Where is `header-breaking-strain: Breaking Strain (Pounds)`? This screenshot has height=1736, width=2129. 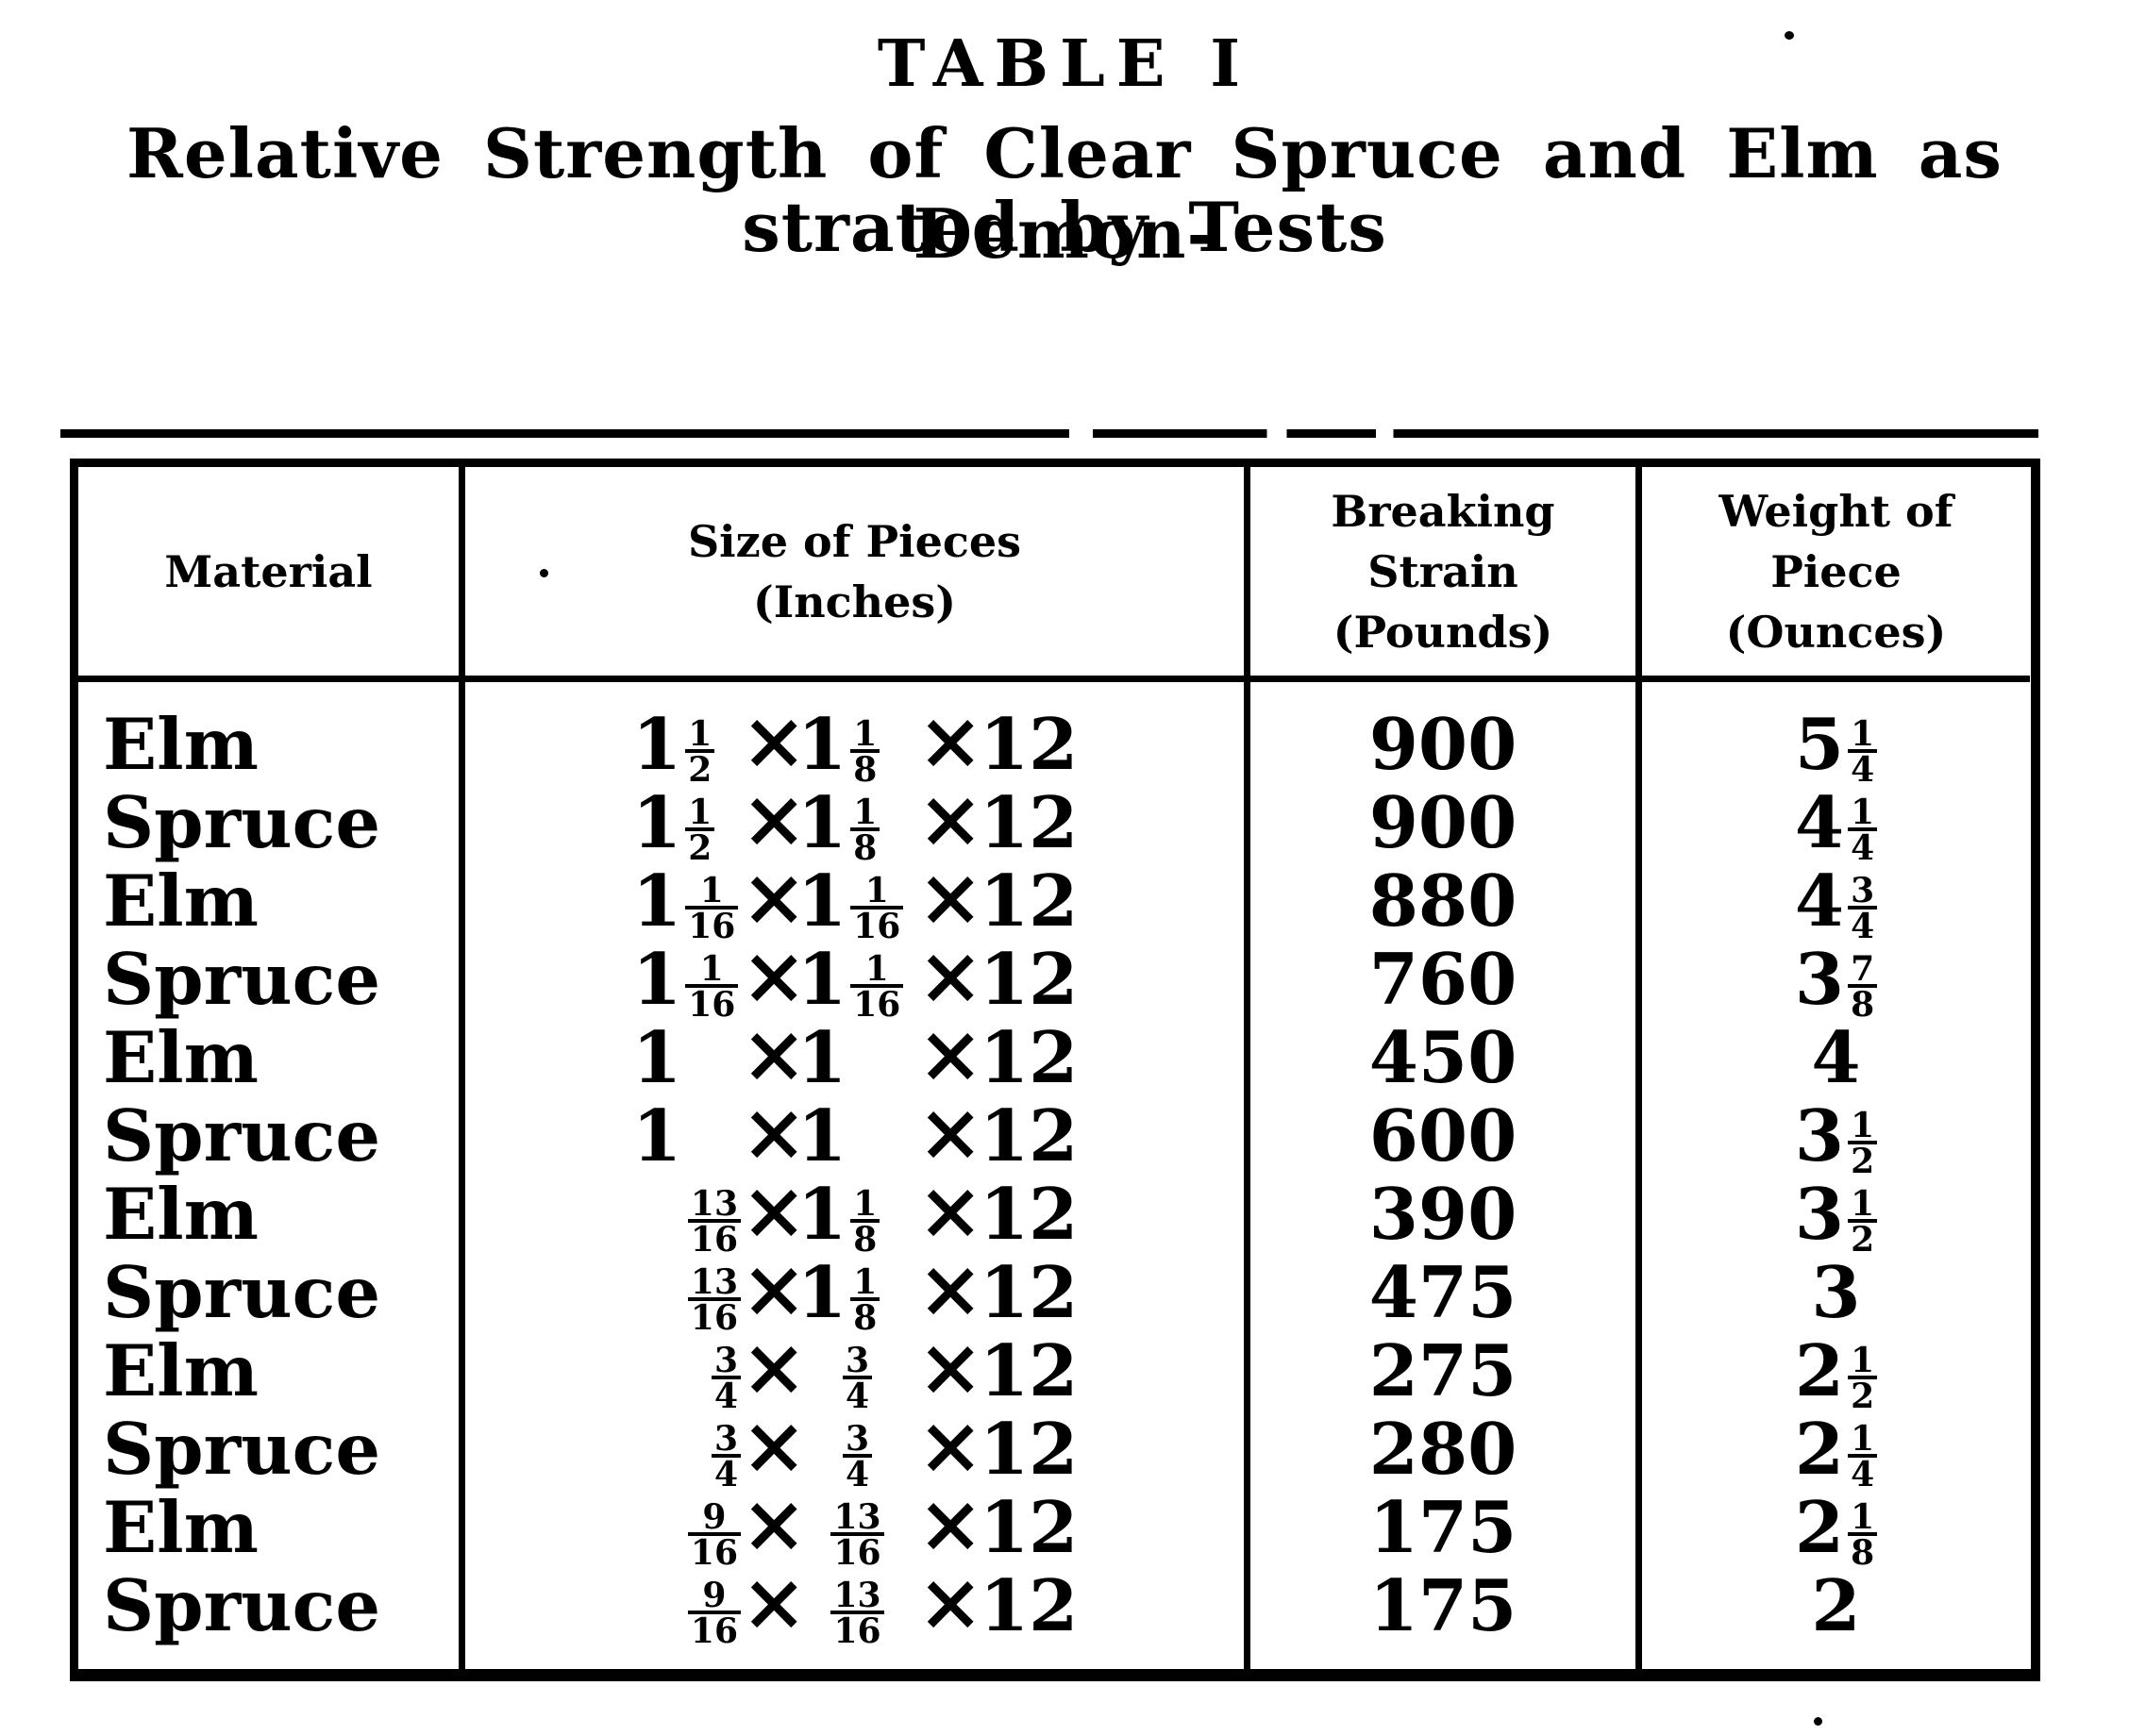 header-breaking-strain: Breaking Strain (Pounds) is located at coordinates (1446, 574).